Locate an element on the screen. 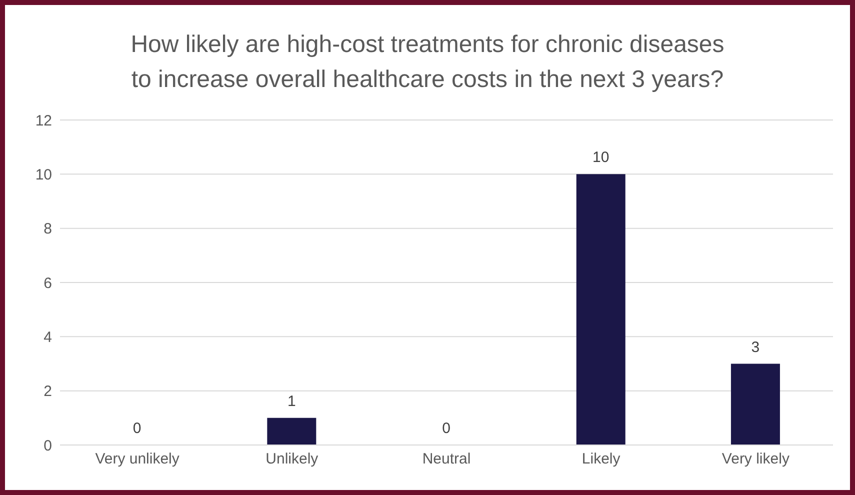  data-label: 10 is located at coordinates (601, 157).